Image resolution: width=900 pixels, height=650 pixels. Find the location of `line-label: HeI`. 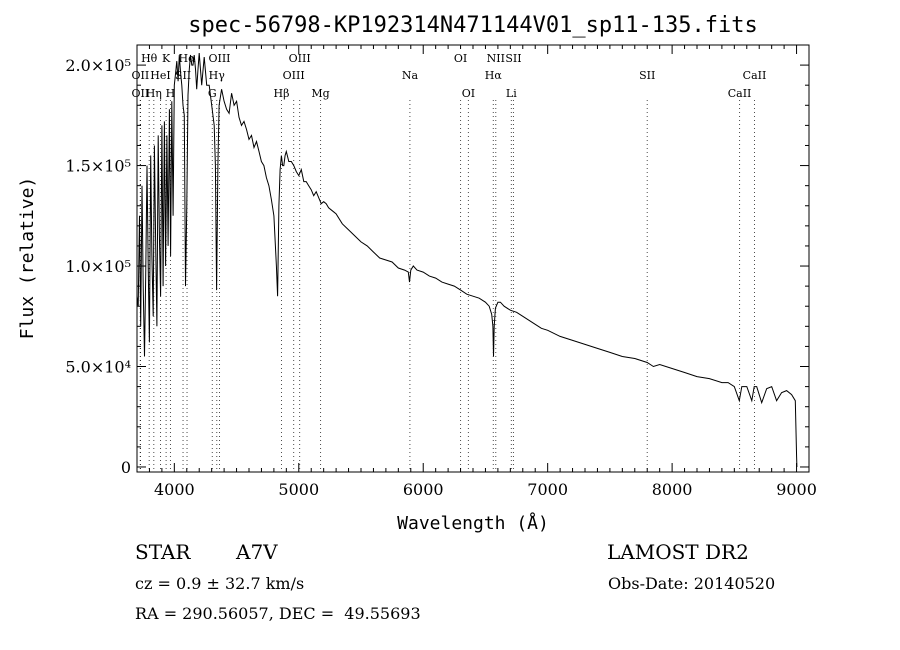

line-label: HeI is located at coordinates (160, 75).